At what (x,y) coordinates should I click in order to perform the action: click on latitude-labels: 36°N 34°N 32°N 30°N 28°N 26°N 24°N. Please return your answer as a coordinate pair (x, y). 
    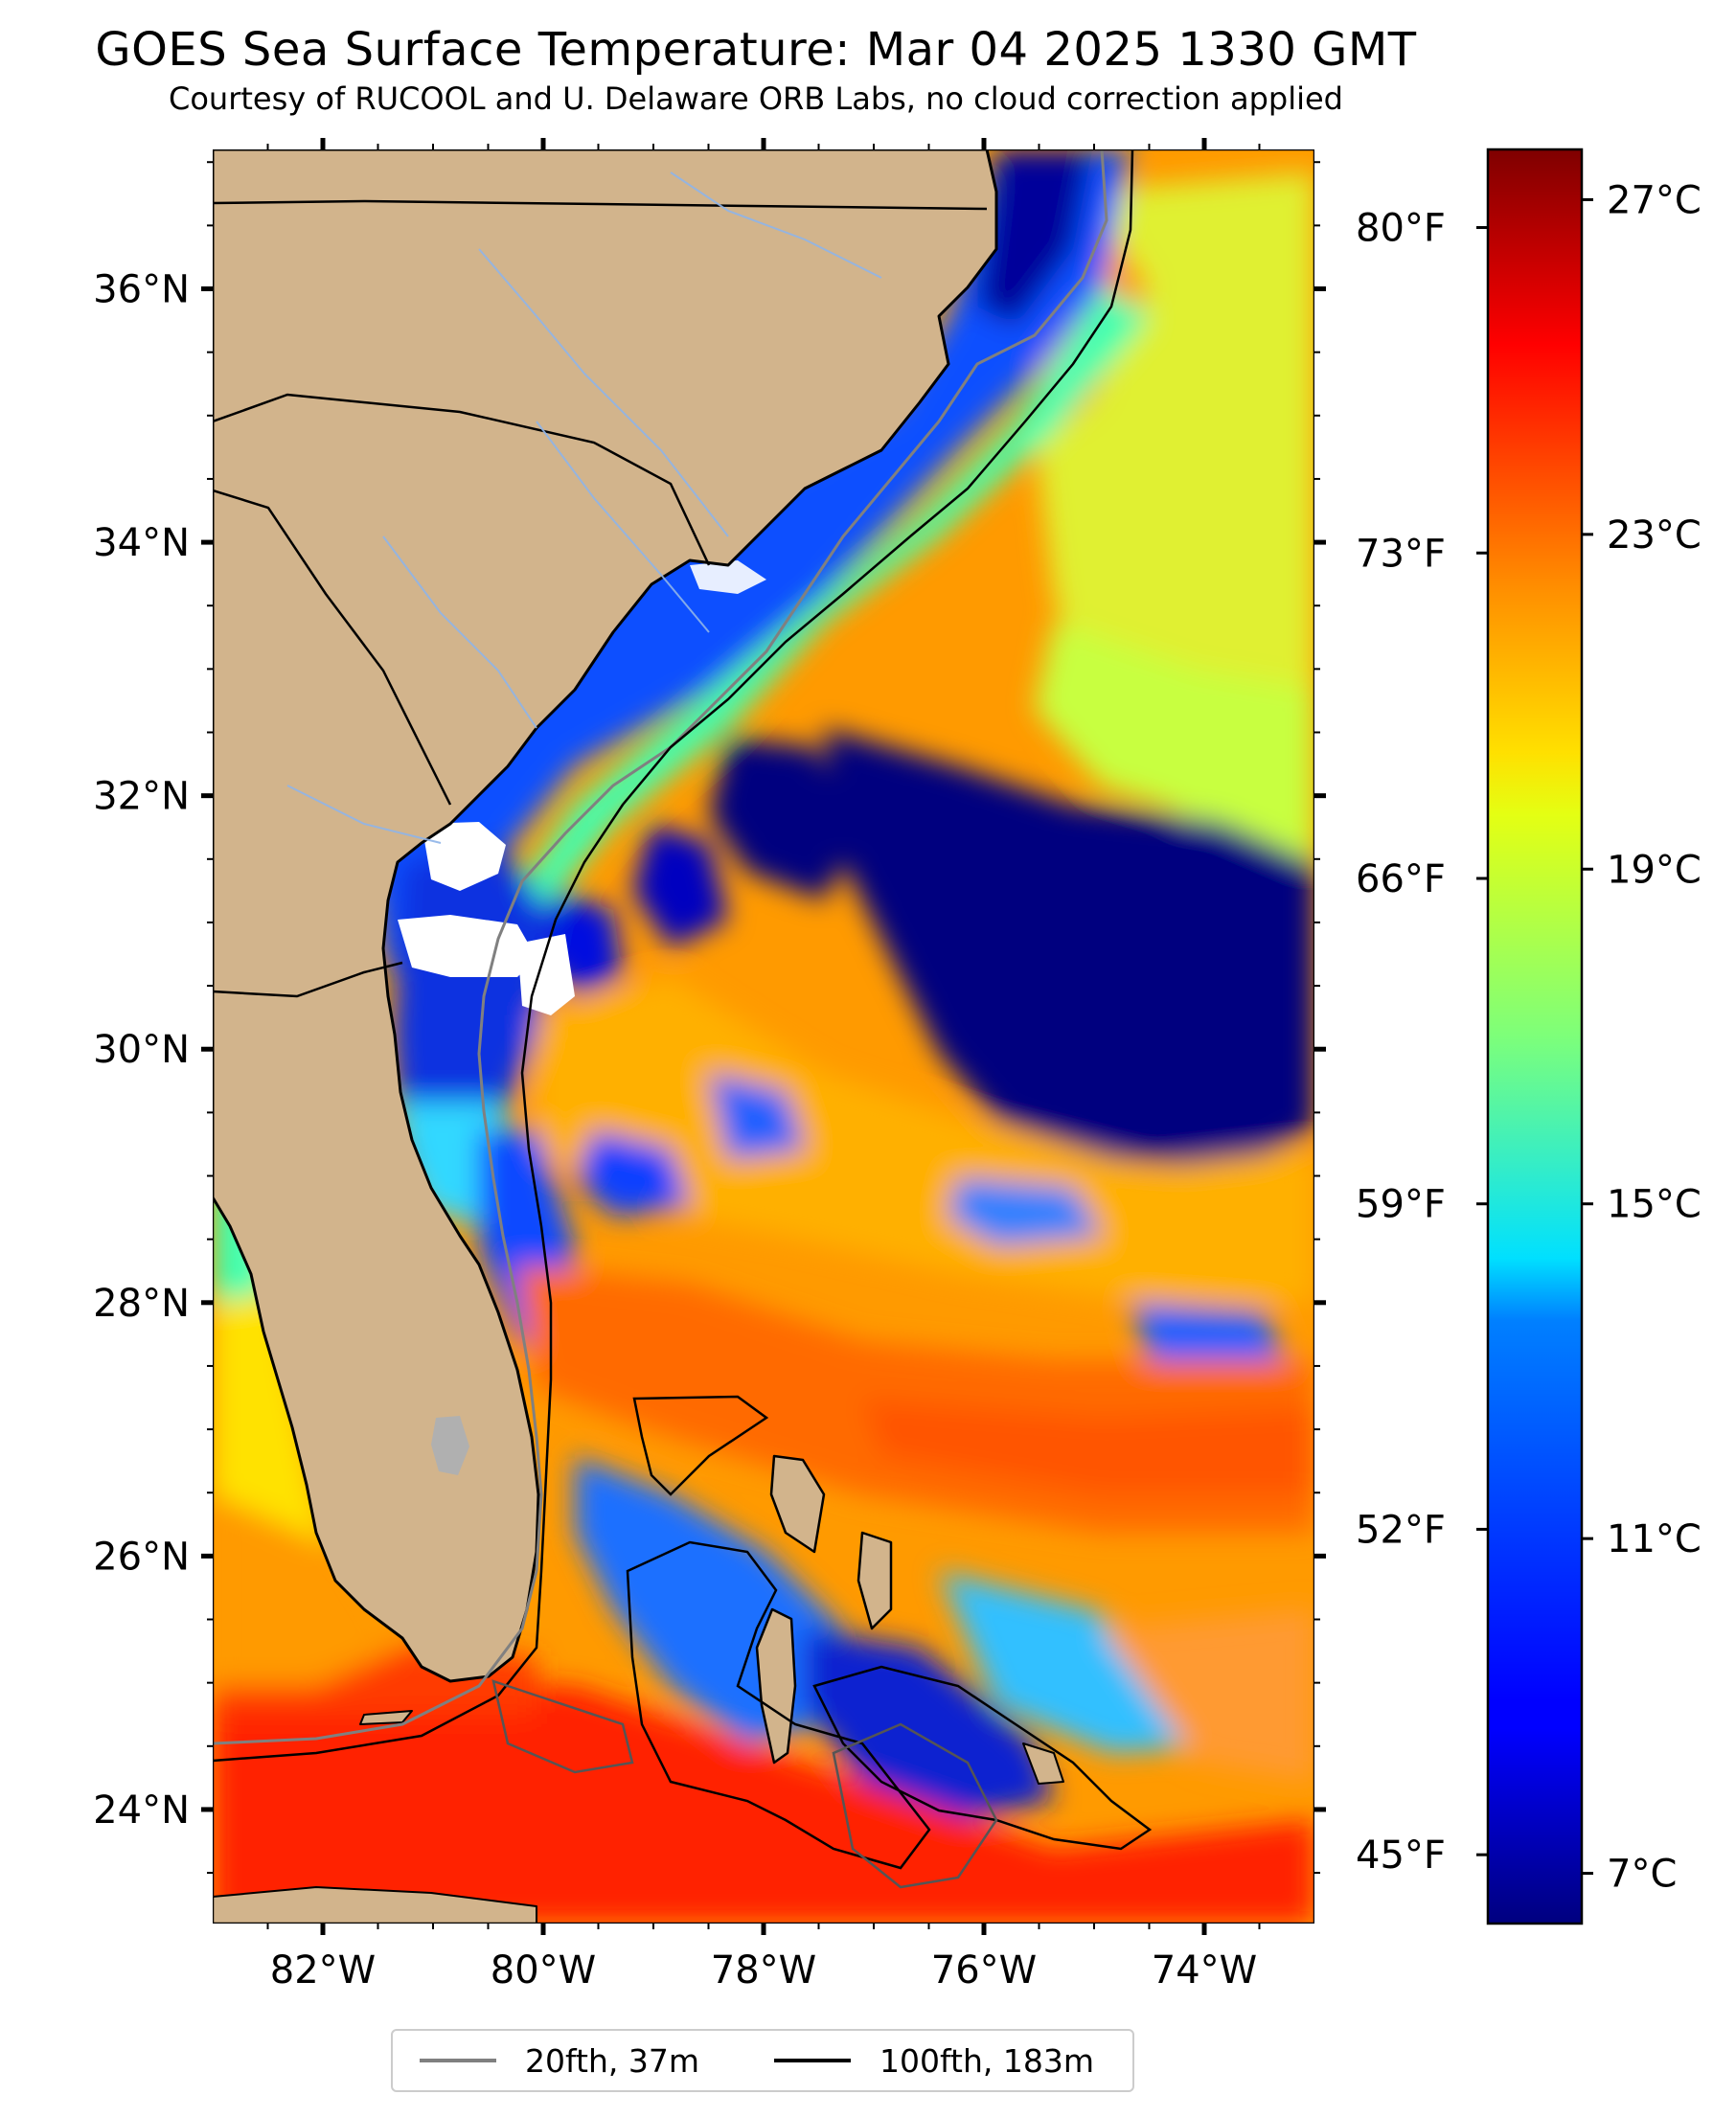
    Looking at the image, I should click on (141, 1050).